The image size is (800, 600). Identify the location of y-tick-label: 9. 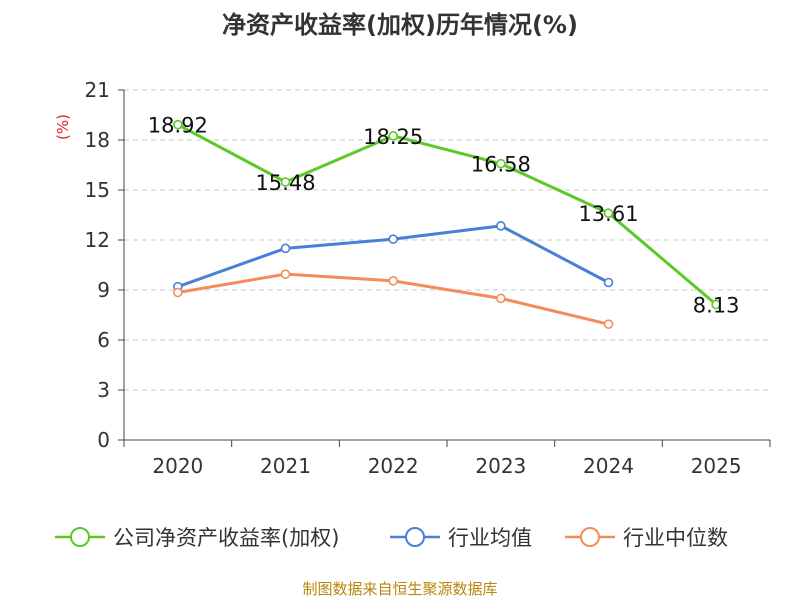
(103, 290).